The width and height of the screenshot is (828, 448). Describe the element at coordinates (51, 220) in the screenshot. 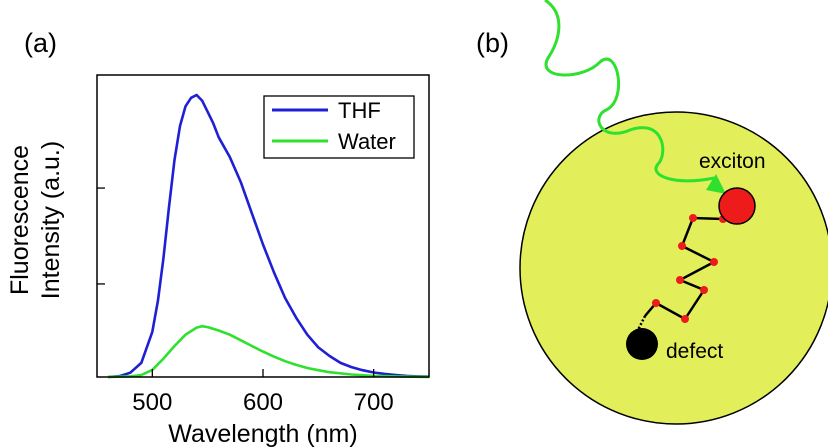

I see `y-axis-label-line2: Intensity (a.u.)` at that location.